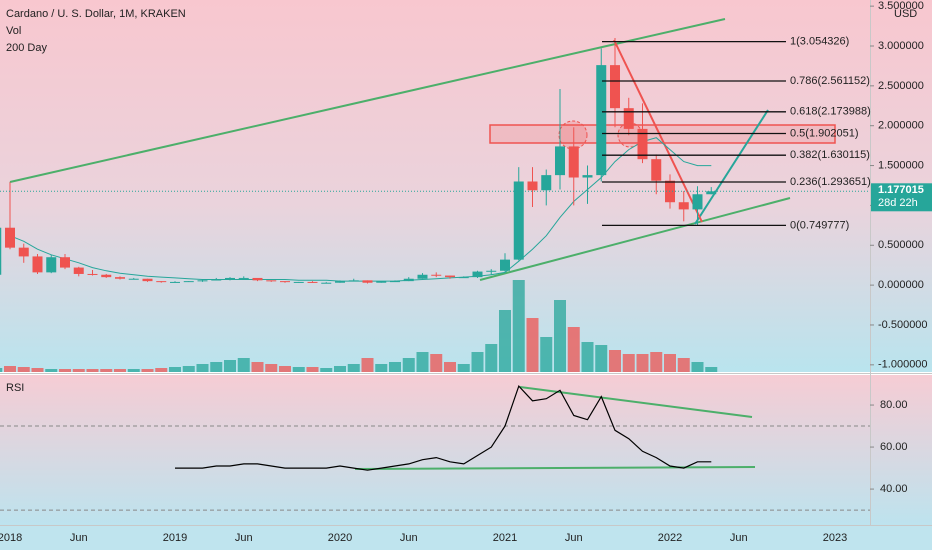 This screenshot has width=932, height=550. What do you see at coordinates (731, 167) in the screenshot?
I see `projection-line` at bounding box center [731, 167].